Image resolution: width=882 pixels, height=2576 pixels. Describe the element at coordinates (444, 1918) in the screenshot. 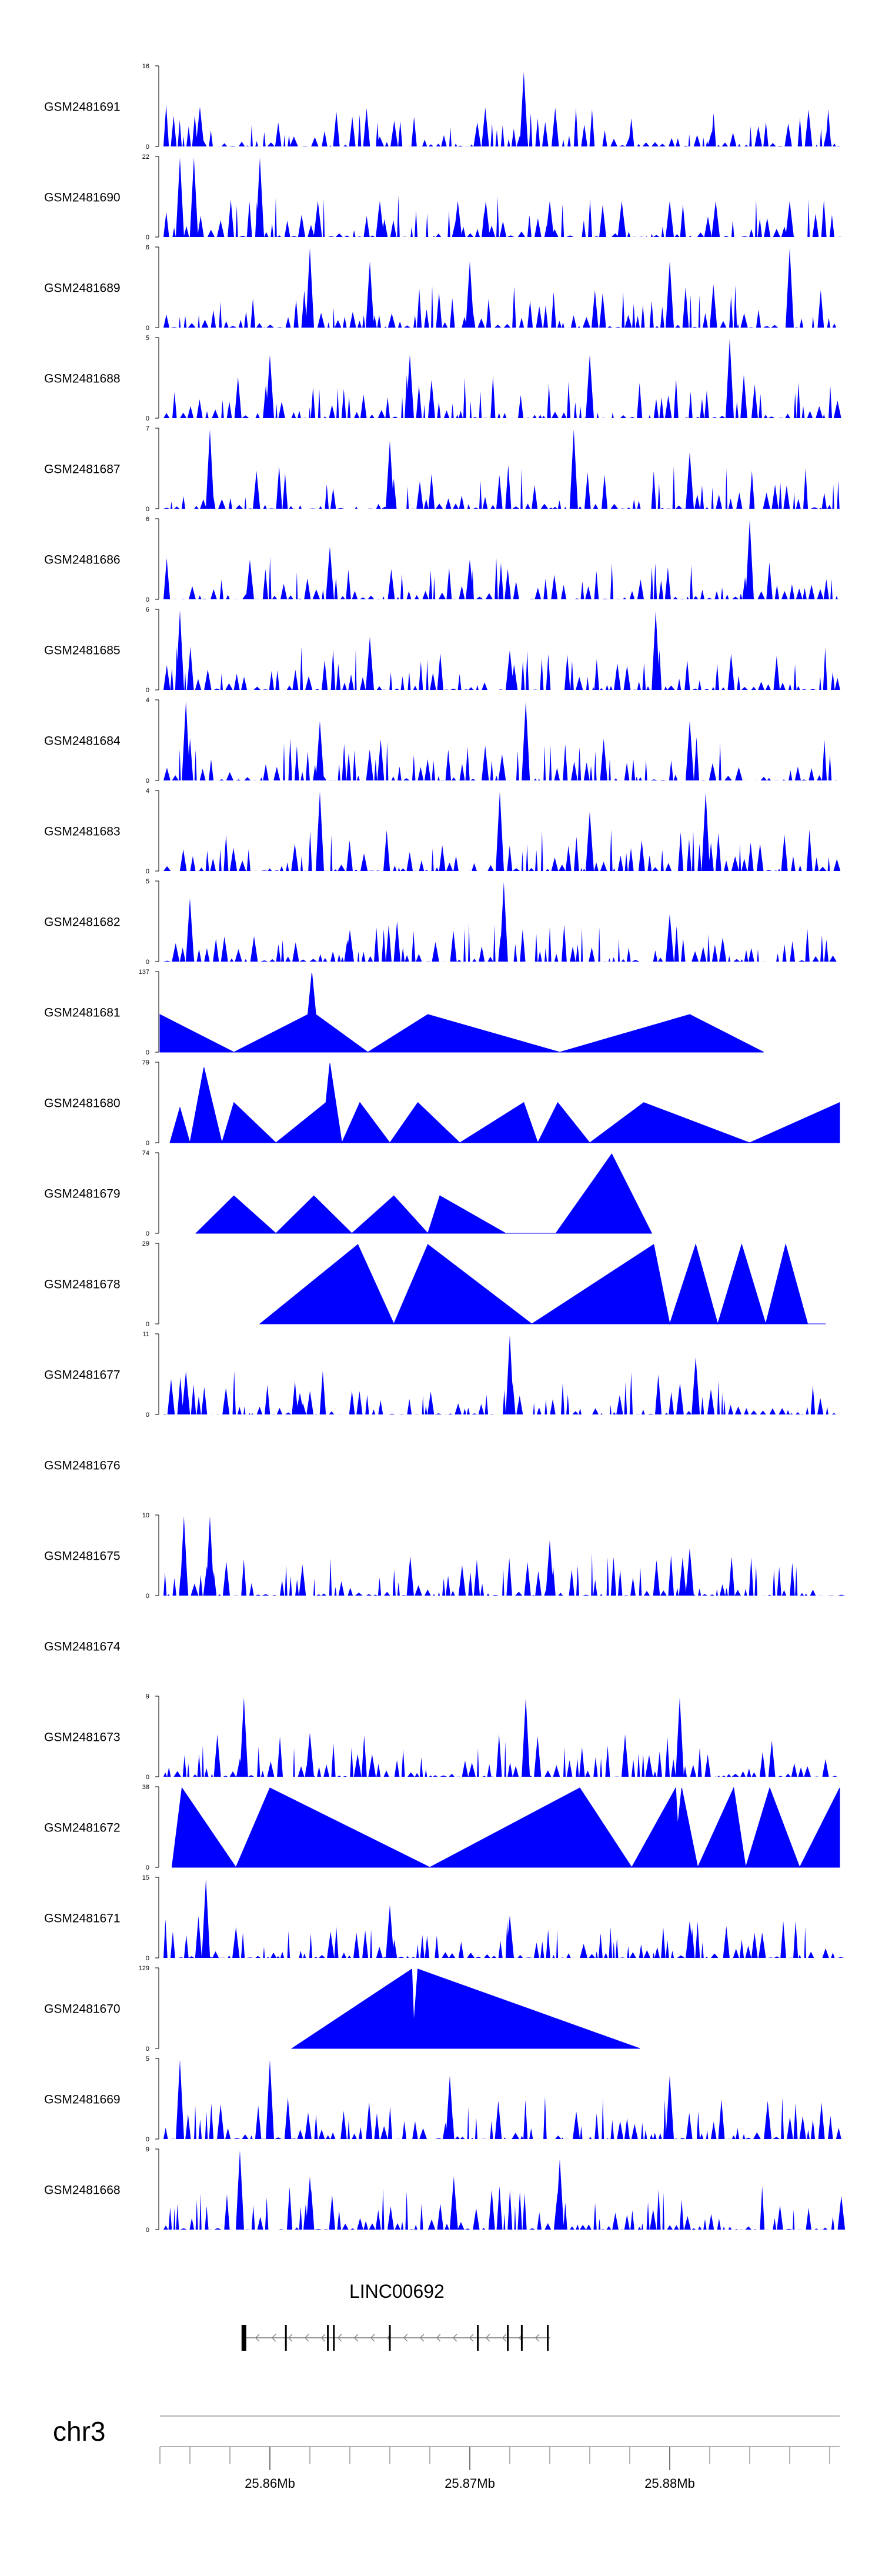

I see `track: GSM2481671 15 0` at that location.